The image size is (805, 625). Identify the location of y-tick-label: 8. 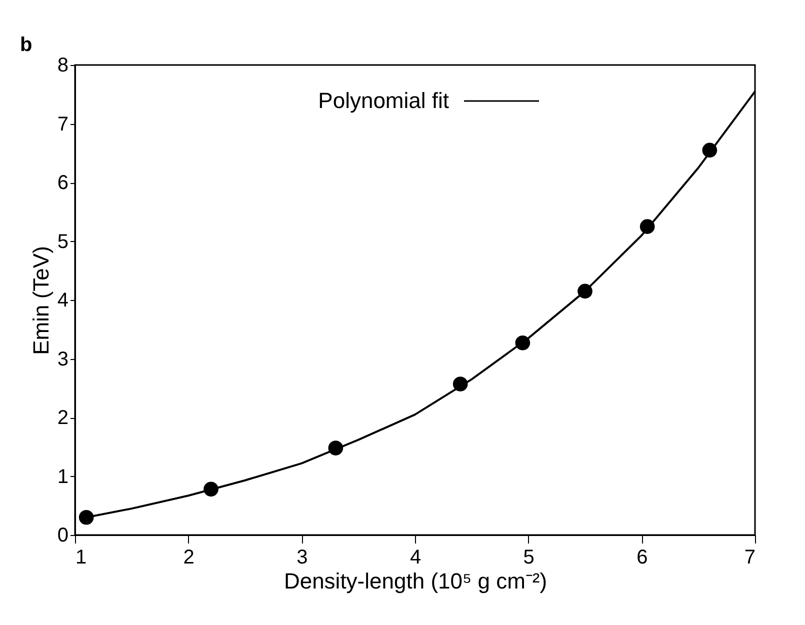
(62, 65).